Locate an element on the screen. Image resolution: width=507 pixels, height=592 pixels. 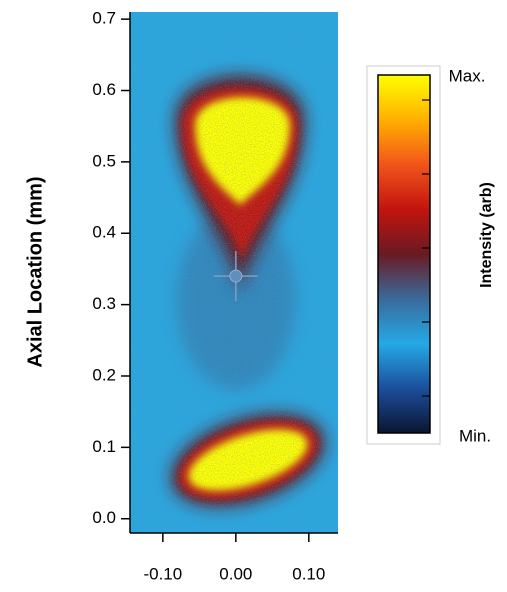
y-tick-label: 0.1 is located at coordinates (104, 446).